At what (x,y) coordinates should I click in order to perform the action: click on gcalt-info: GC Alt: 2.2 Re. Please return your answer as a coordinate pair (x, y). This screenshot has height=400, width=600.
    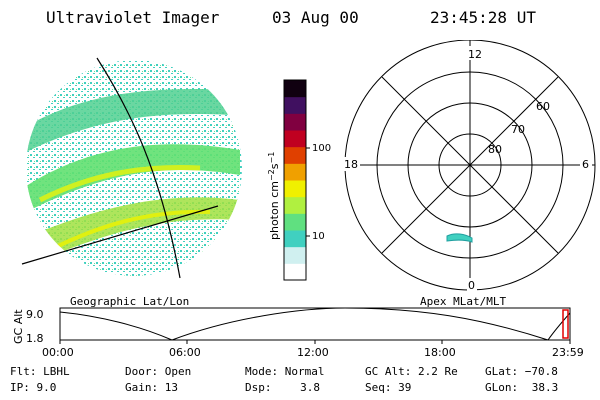
    Looking at the image, I should click on (411, 371).